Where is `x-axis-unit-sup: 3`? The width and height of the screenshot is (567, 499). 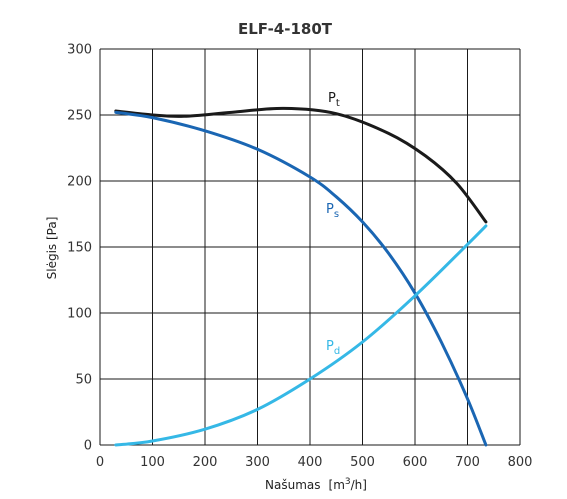 x-axis-unit-sup: 3 is located at coordinates (348, 482).